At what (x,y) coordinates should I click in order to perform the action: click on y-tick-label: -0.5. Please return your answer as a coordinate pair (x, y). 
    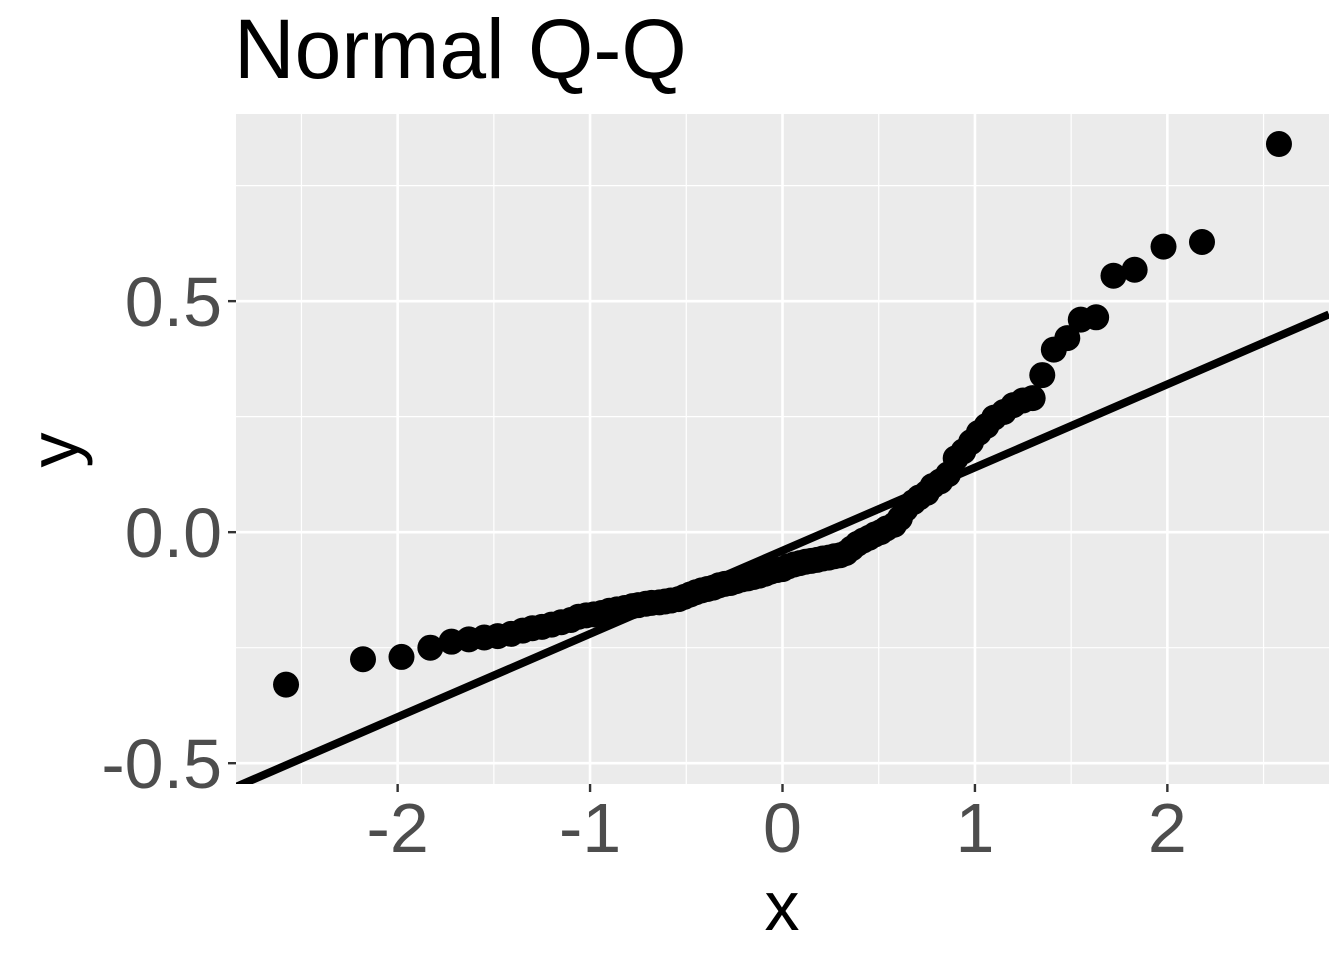
    Looking at the image, I should click on (161, 764).